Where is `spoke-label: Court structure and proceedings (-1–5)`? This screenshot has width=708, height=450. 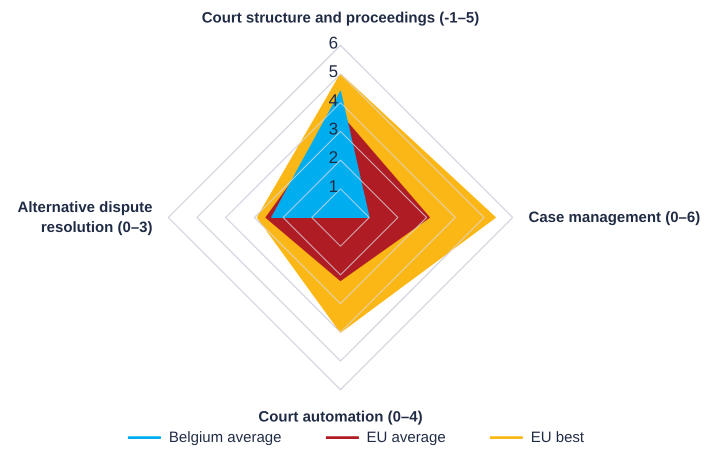
spoke-label: Court structure and proceedings (-1–5) is located at coordinates (341, 18).